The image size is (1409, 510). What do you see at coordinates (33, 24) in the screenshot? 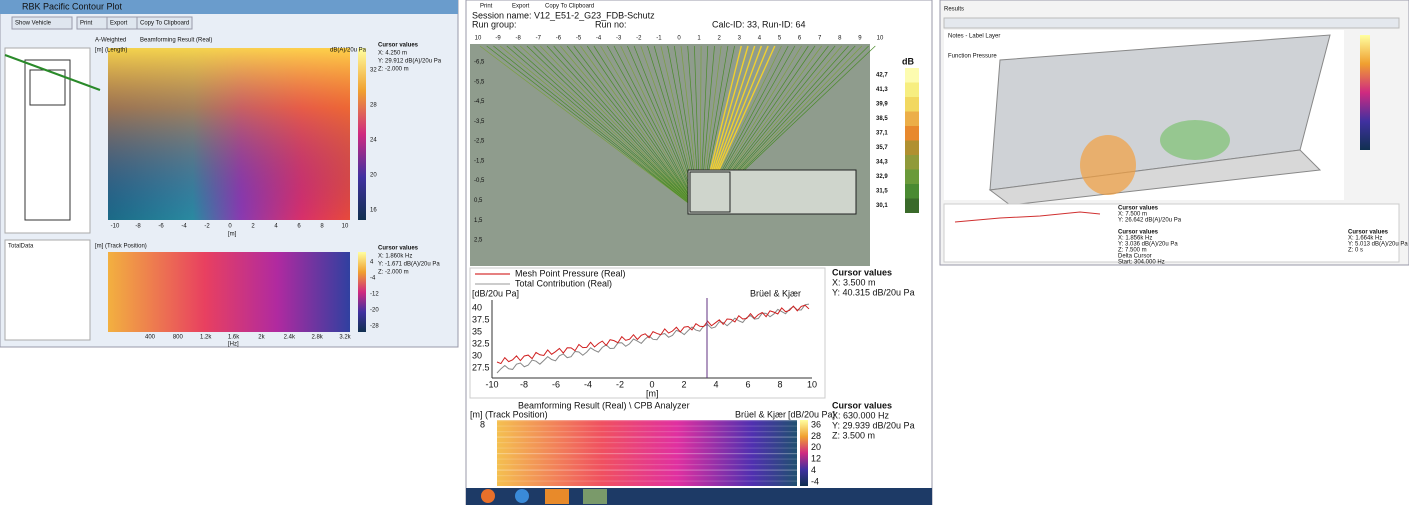
I see `toolbar-button-label: Show Vehicle` at bounding box center [33, 24].